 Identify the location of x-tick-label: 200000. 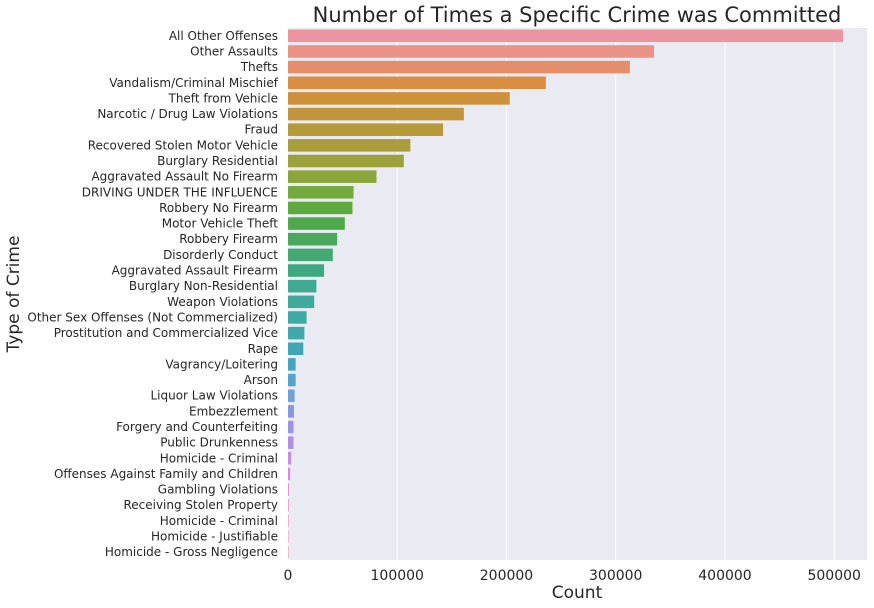
(506, 576).